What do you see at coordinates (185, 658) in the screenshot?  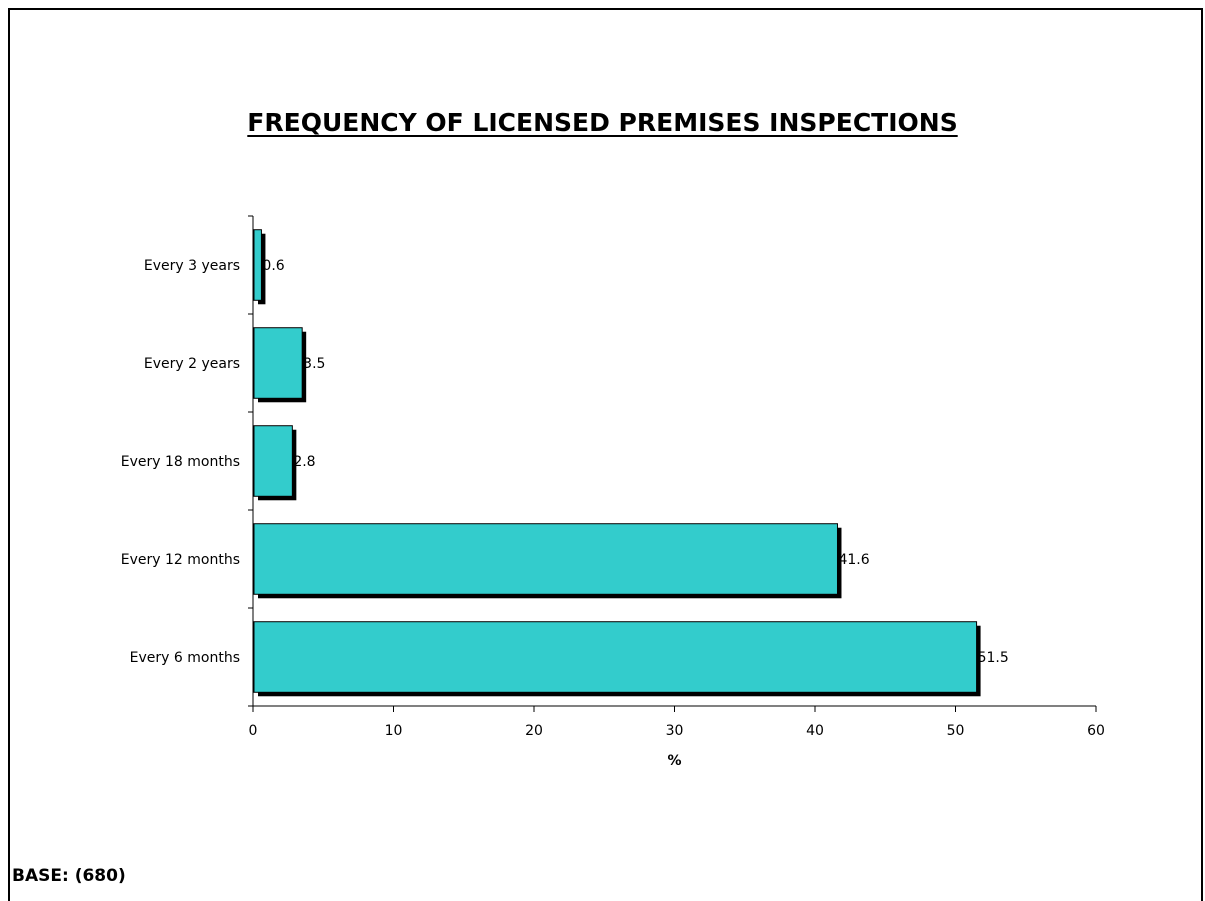 I see `category-label: Every 6 months` at bounding box center [185, 658].